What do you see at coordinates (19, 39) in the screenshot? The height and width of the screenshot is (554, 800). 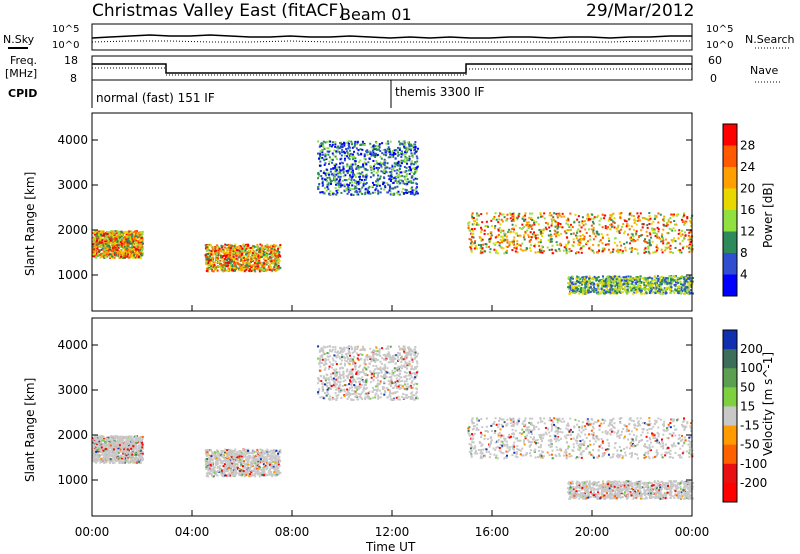 I see `noise-left-label: N.Sky` at bounding box center [19, 39].